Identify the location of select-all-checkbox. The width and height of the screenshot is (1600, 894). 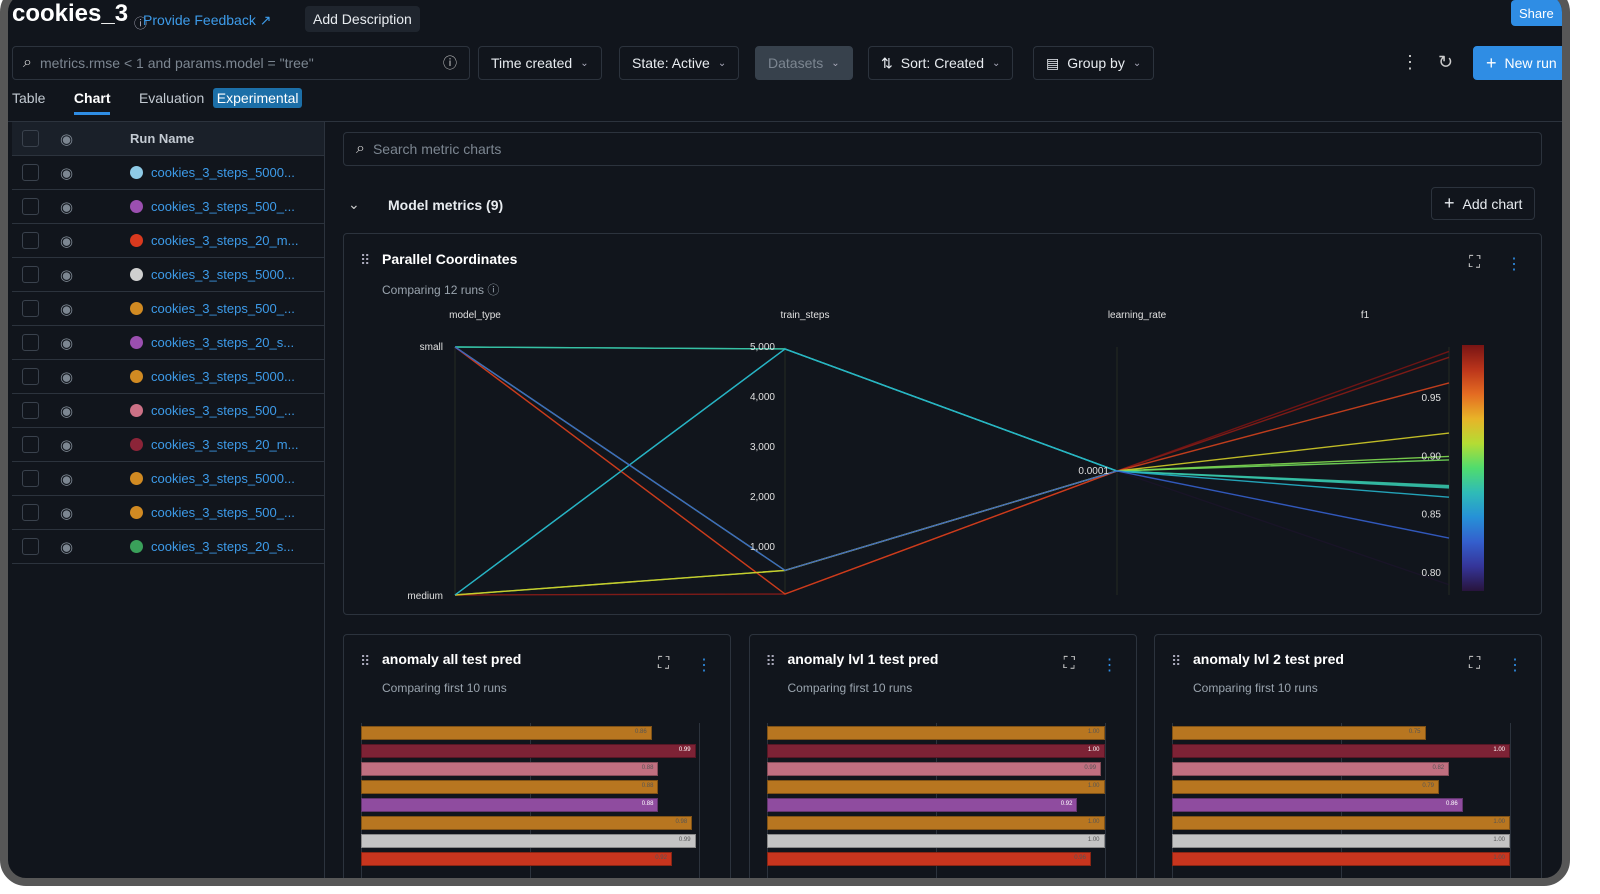
(30, 138).